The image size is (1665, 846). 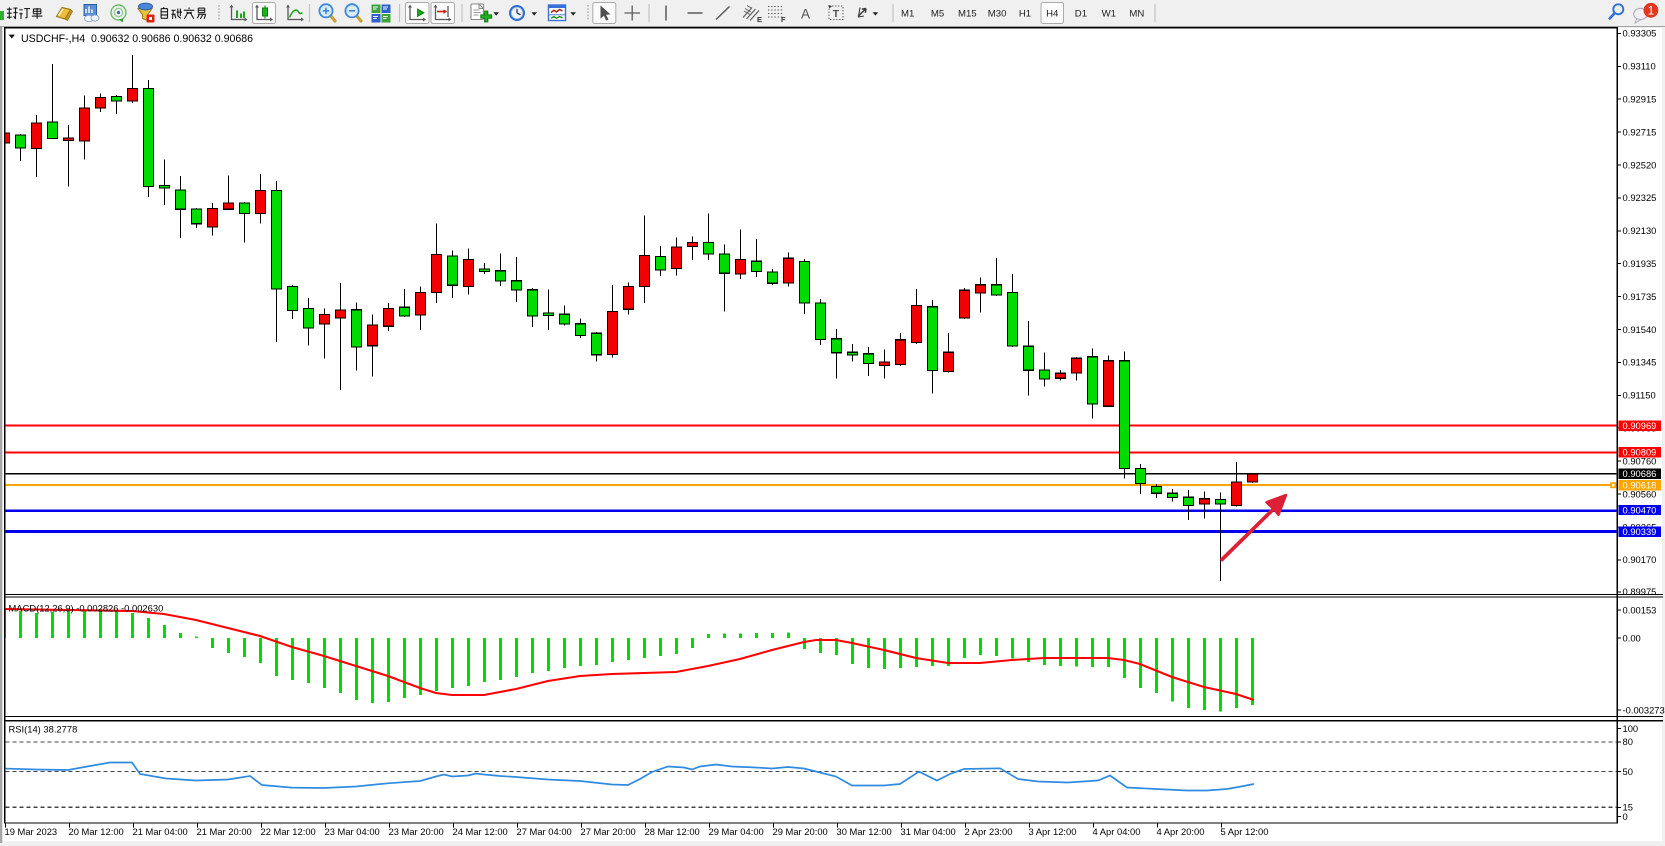 What do you see at coordinates (1640, 362) in the screenshot?
I see `svg-text: 0.91345` at bounding box center [1640, 362].